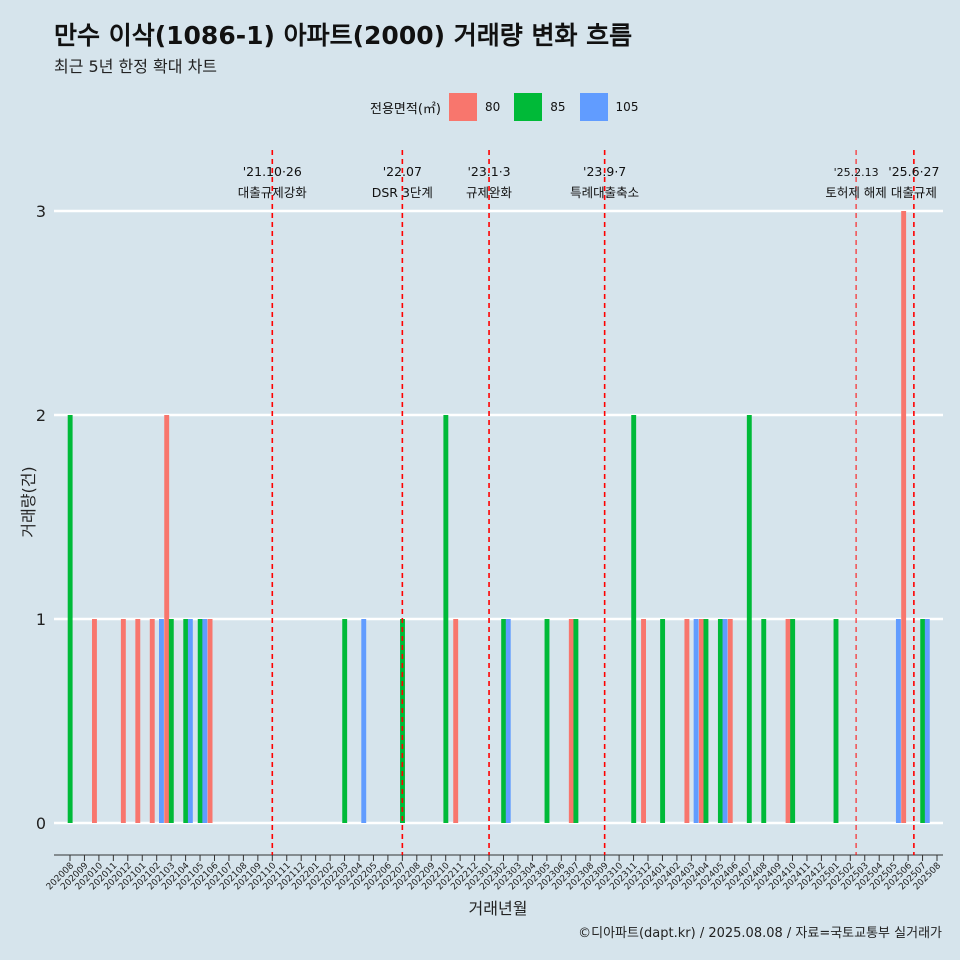 The width and height of the screenshot is (960, 960). What do you see at coordinates (627, 107) in the screenshot?
I see `legend-label-105: 105` at bounding box center [627, 107].